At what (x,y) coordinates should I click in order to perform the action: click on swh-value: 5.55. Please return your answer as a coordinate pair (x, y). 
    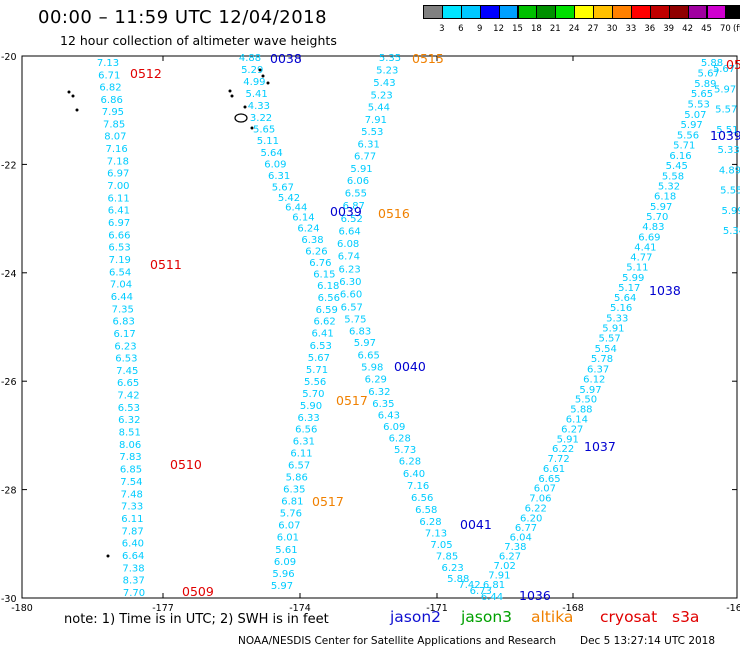
    Looking at the image, I should click on (730, 191).